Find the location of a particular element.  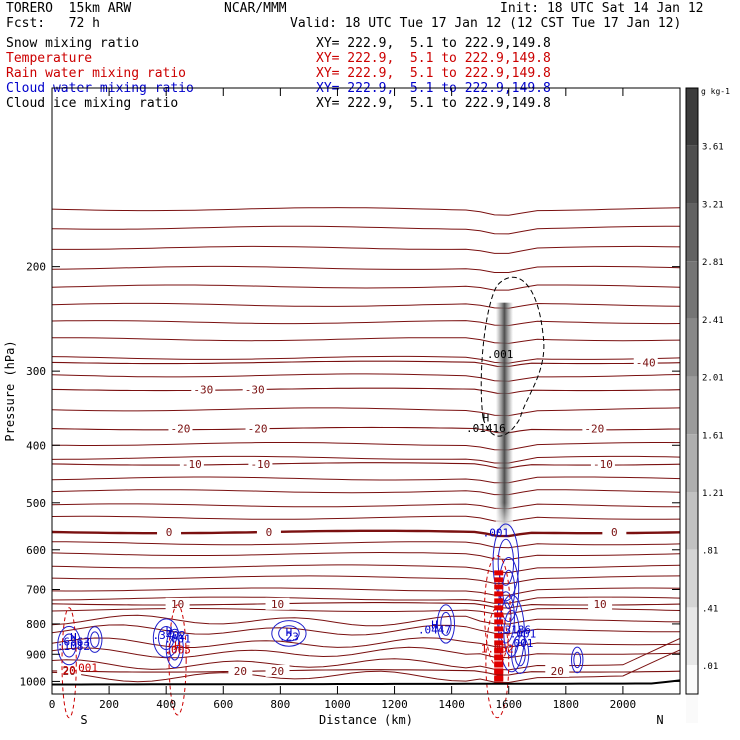

field-annotation: .1082 is located at coordinates (73, 646).